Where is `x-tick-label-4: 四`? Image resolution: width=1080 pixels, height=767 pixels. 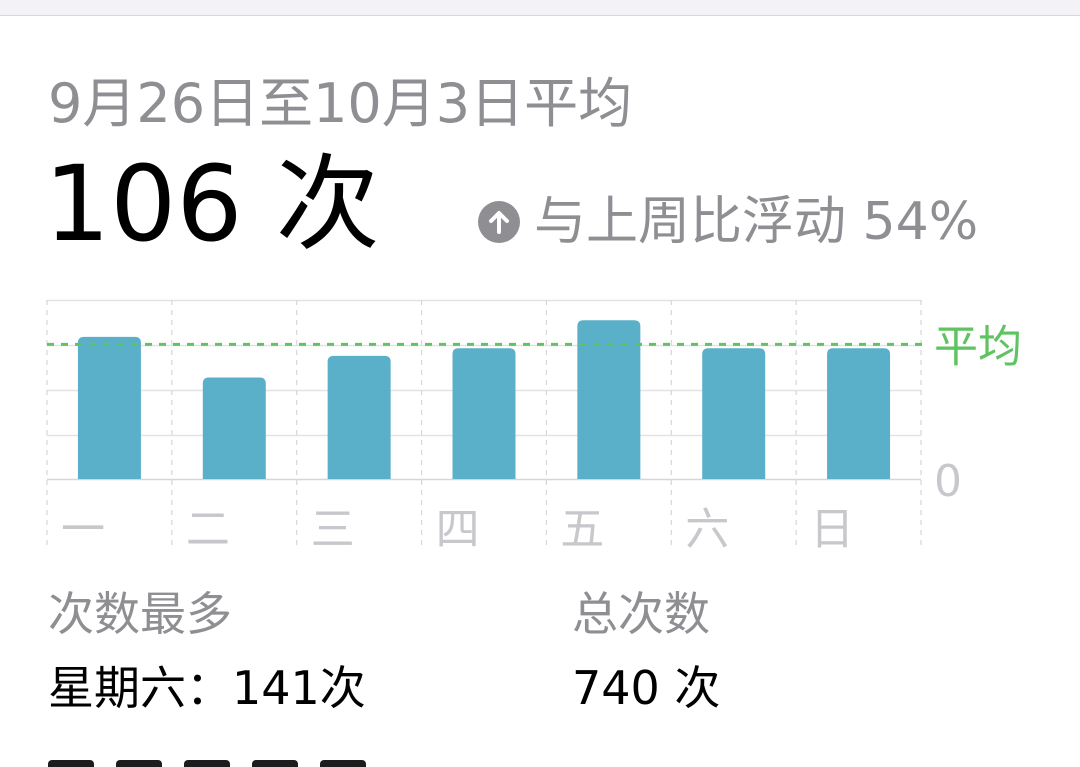
x-tick-label-4: 四 is located at coordinates (458, 529).